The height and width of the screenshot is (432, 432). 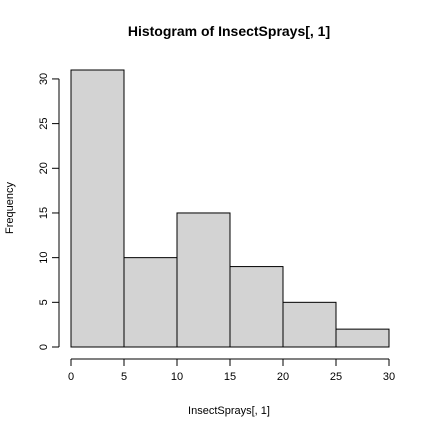 What do you see at coordinates (71, 377) in the screenshot?
I see `x-tick-label-0: 0` at bounding box center [71, 377].